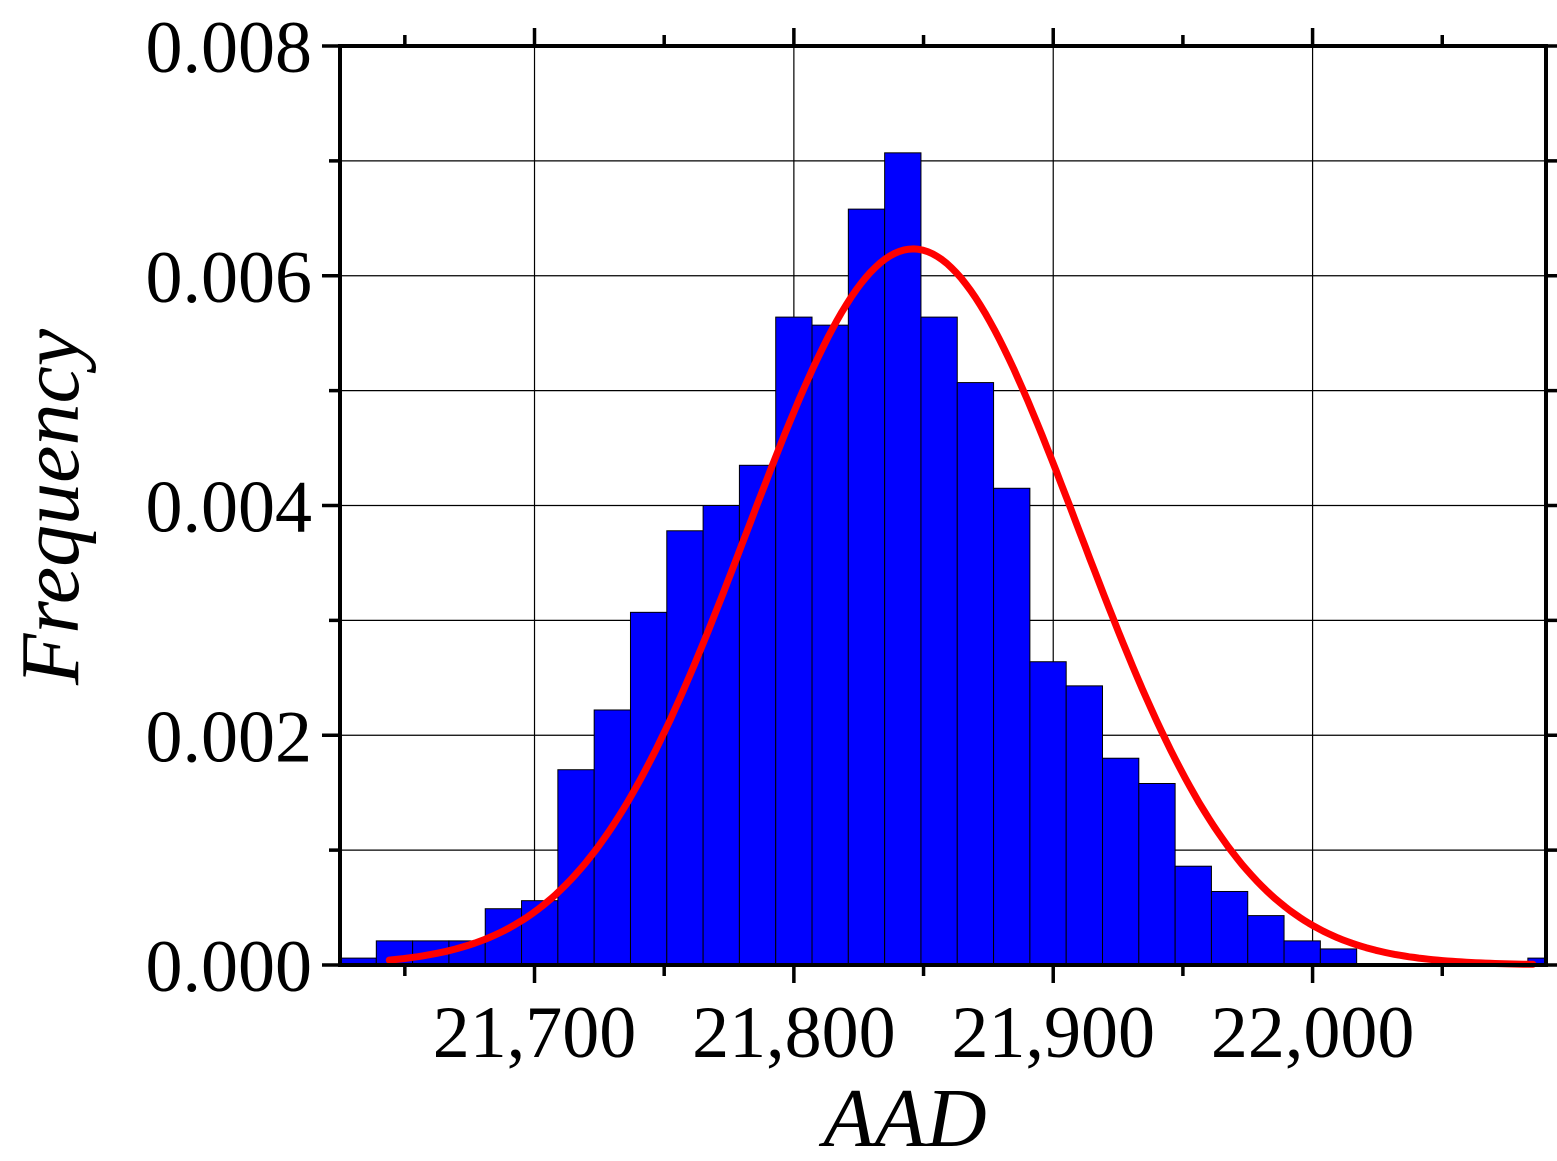 This screenshot has height=1161, width=1557. I want to click on y-tick-label: 0.000, so click(229, 967).